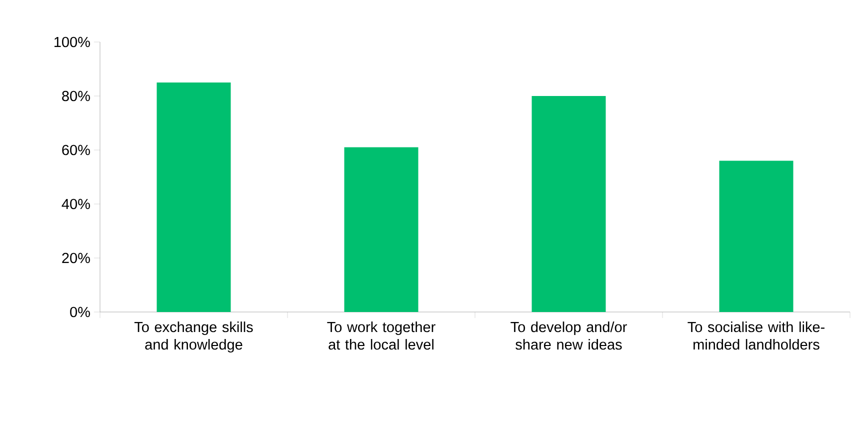 This screenshot has height=437, width=858. Describe the element at coordinates (76, 204) in the screenshot. I see `y-tick-label: 40%` at that location.